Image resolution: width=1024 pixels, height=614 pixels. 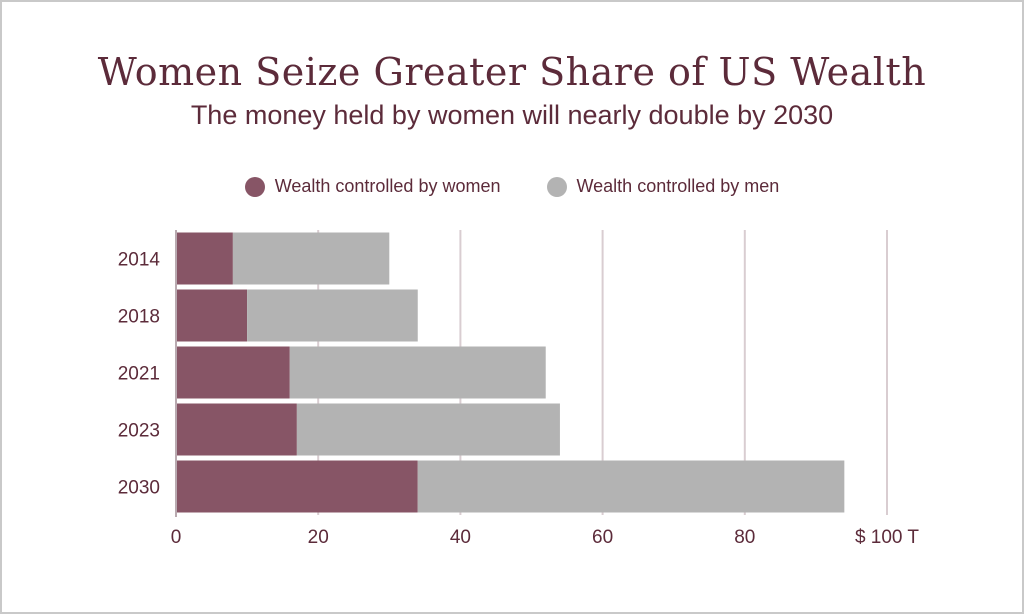 I want to click on bar-women-2023, so click(x=236, y=429).